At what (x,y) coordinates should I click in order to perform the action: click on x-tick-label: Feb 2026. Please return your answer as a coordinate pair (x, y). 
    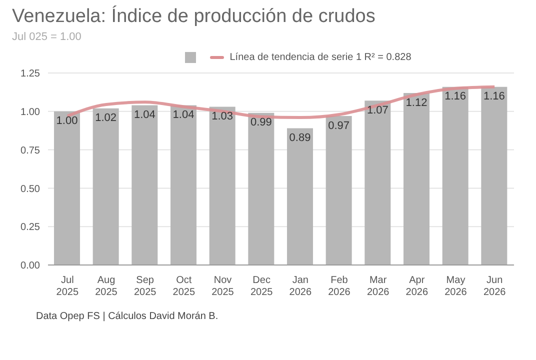
    Looking at the image, I should click on (339, 286).